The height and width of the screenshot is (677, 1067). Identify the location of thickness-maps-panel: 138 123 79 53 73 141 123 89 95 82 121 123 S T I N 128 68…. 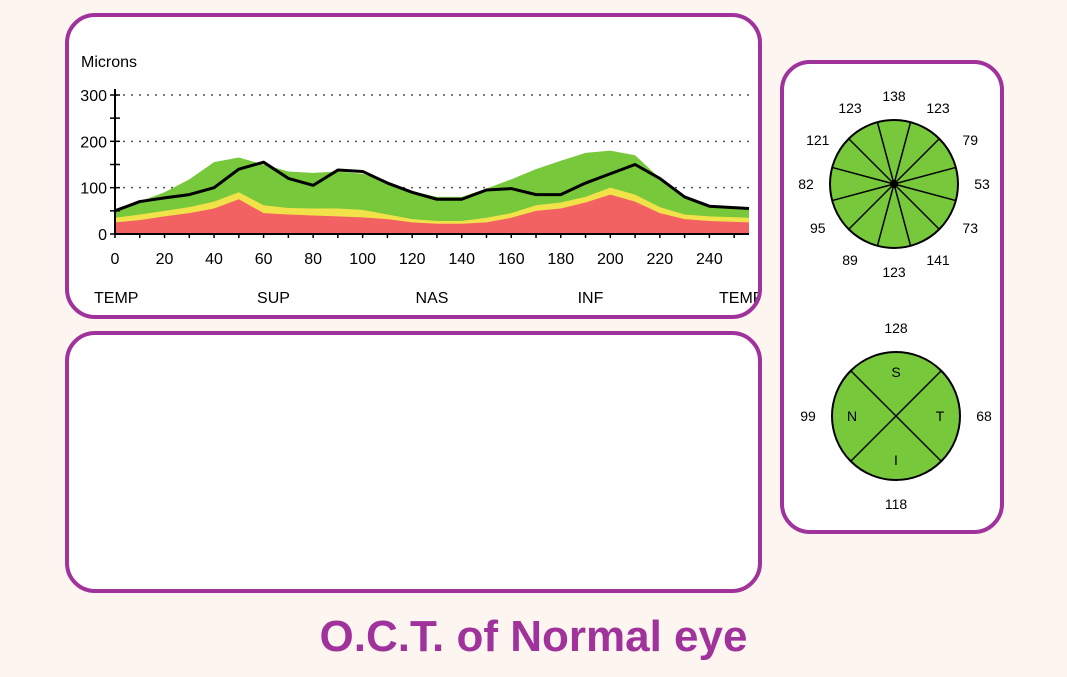
(892, 297).